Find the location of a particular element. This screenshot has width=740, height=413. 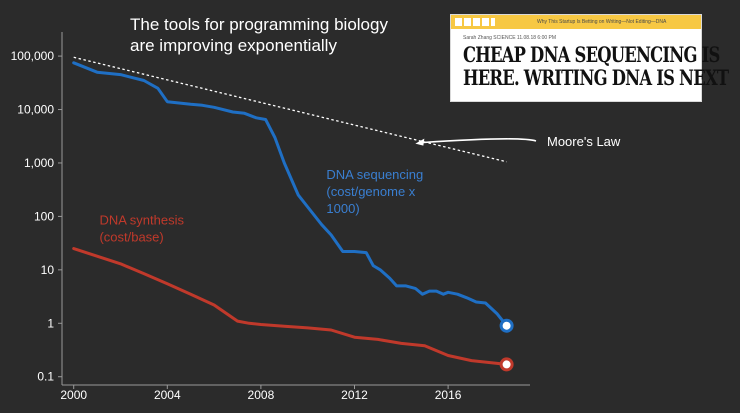

sequencing-end-point is located at coordinates (506, 325).